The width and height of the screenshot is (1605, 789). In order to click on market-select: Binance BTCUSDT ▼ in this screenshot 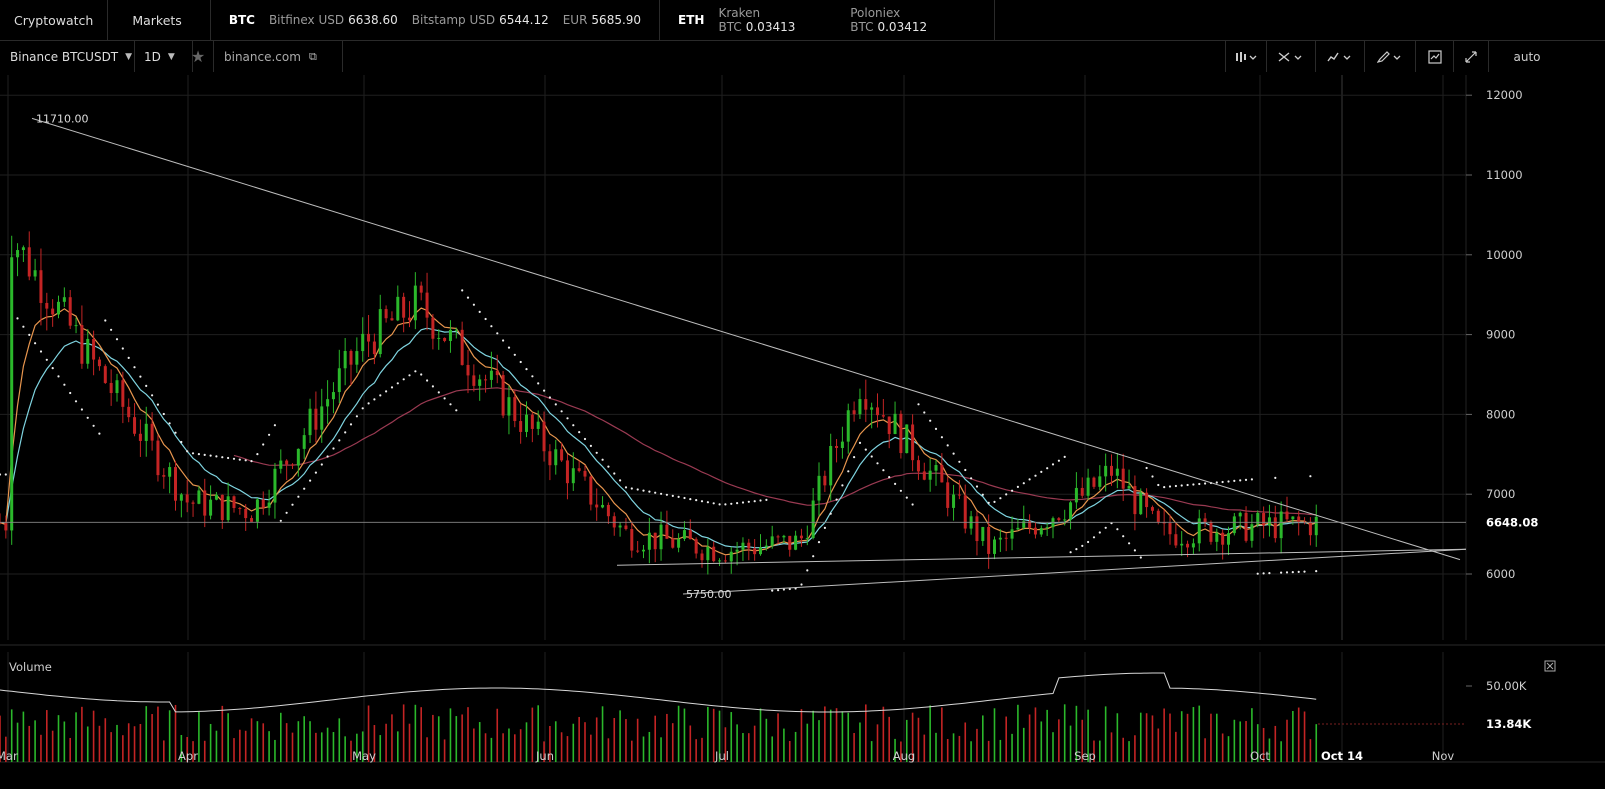, I will do `click(67, 56)`.